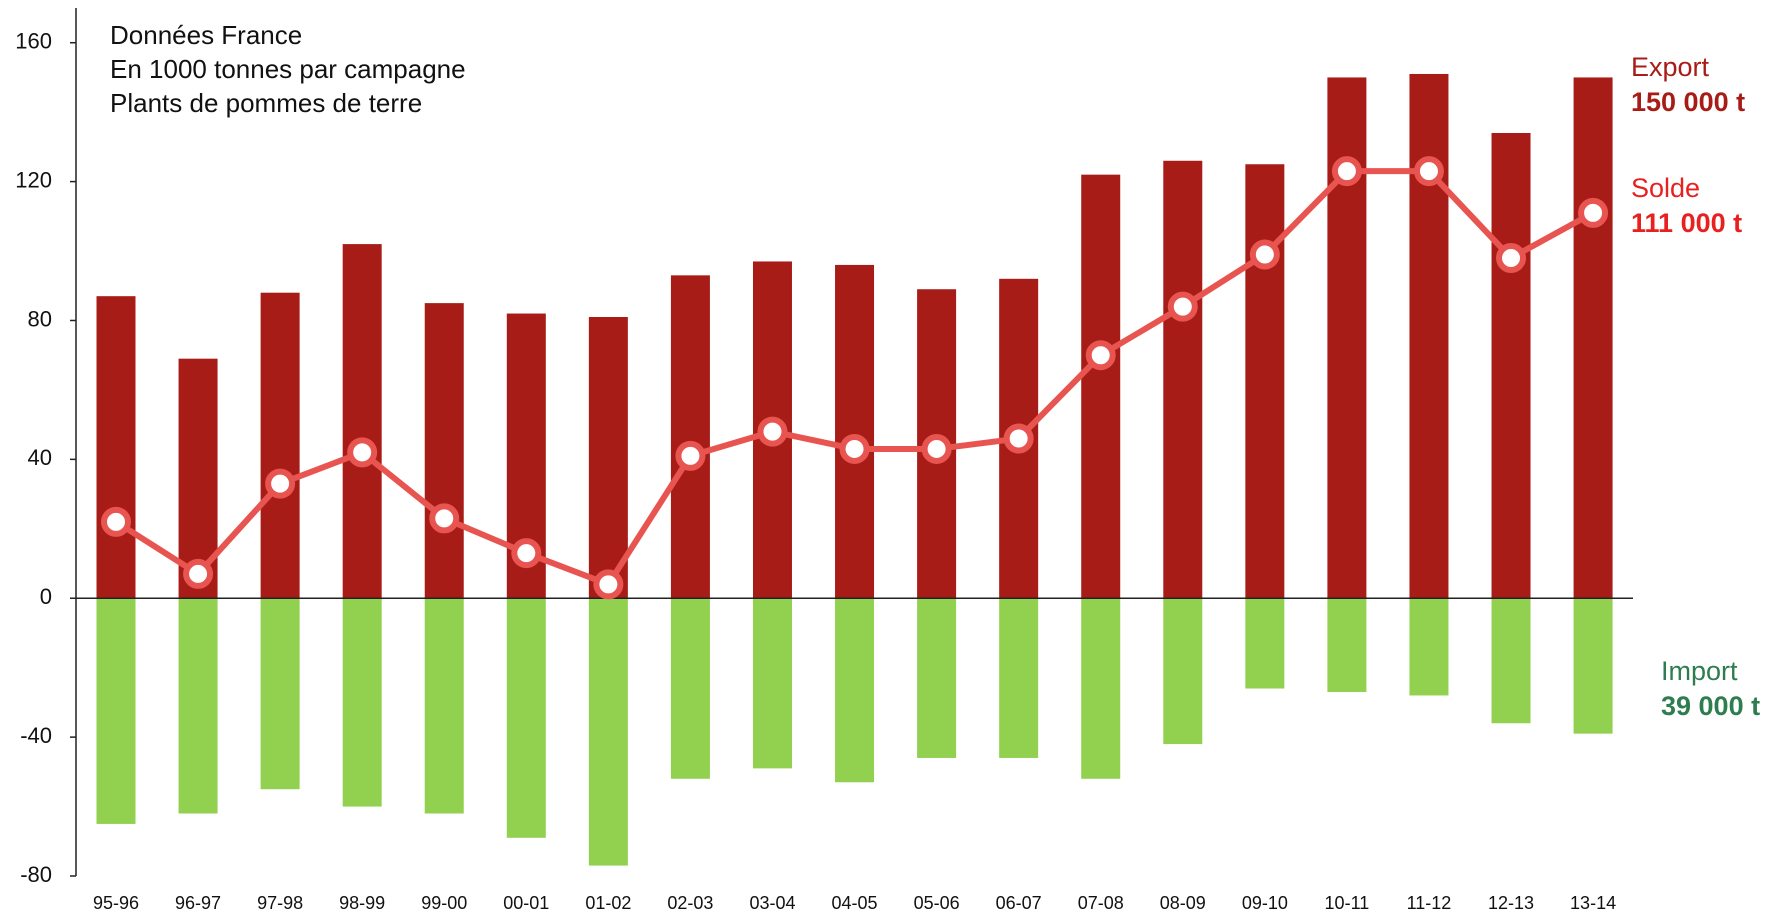  I want to click on y-tick-label: 120, so click(33, 179).